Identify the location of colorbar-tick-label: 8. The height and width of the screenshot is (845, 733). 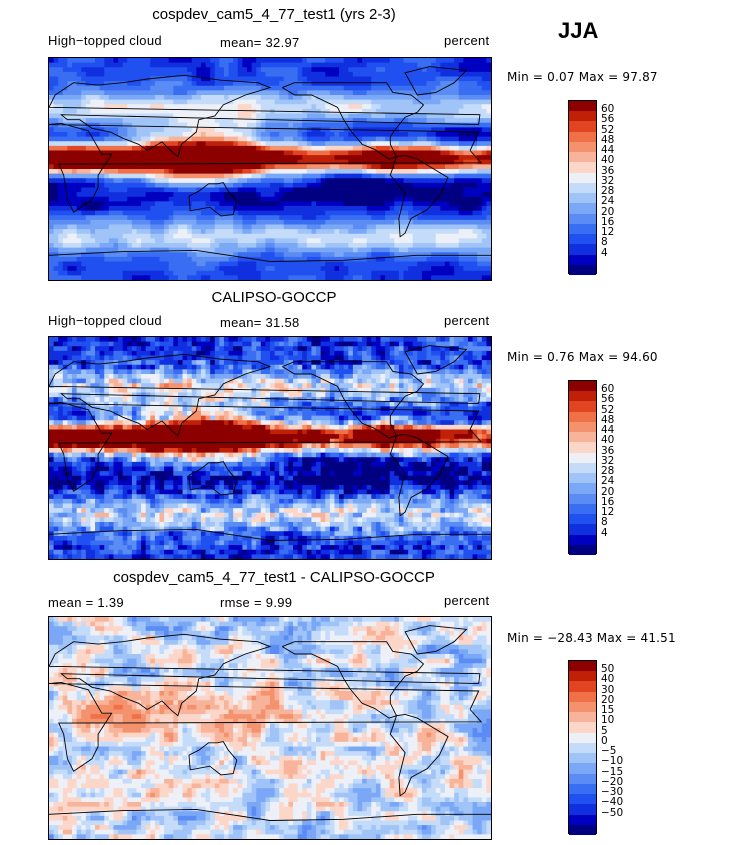
(604, 242).